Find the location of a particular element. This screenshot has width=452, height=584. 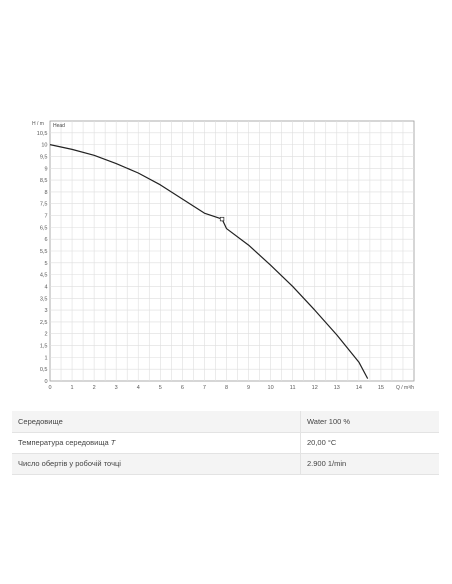

y-tick-label: 1,5 is located at coordinates (44, 347).